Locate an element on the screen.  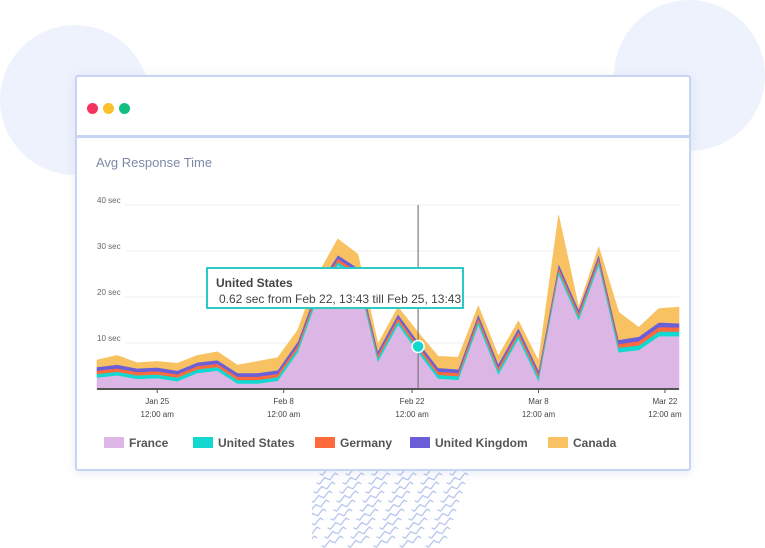
legend-item-germany: Germany is located at coordinates (353, 442).